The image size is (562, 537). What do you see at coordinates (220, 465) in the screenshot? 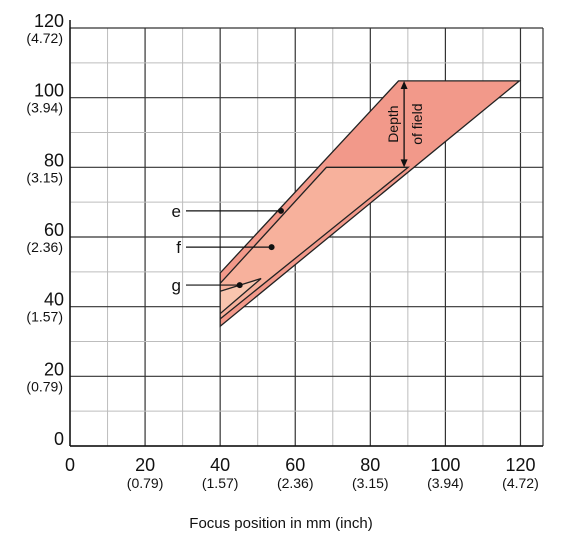
I see `x-tick-label: 40` at bounding box center [220, 465].